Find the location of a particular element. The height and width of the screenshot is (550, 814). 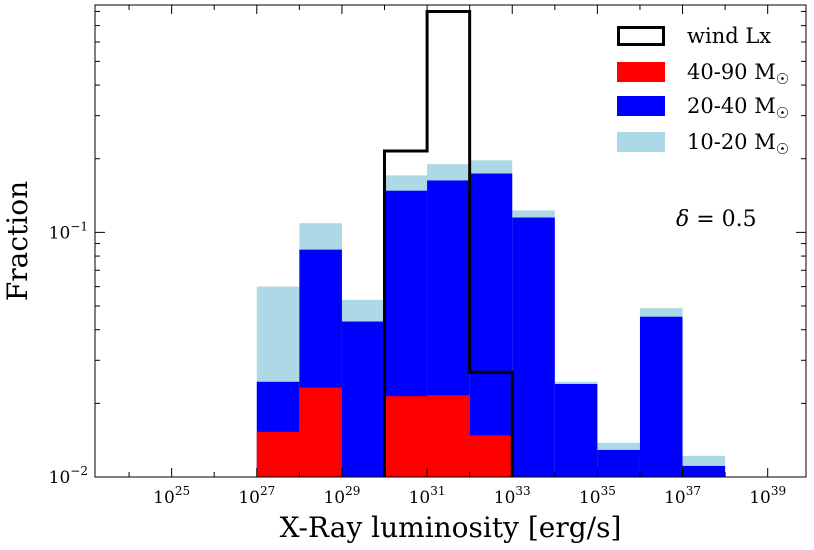

wind-lx-outline is located at coordinates (448, 243).